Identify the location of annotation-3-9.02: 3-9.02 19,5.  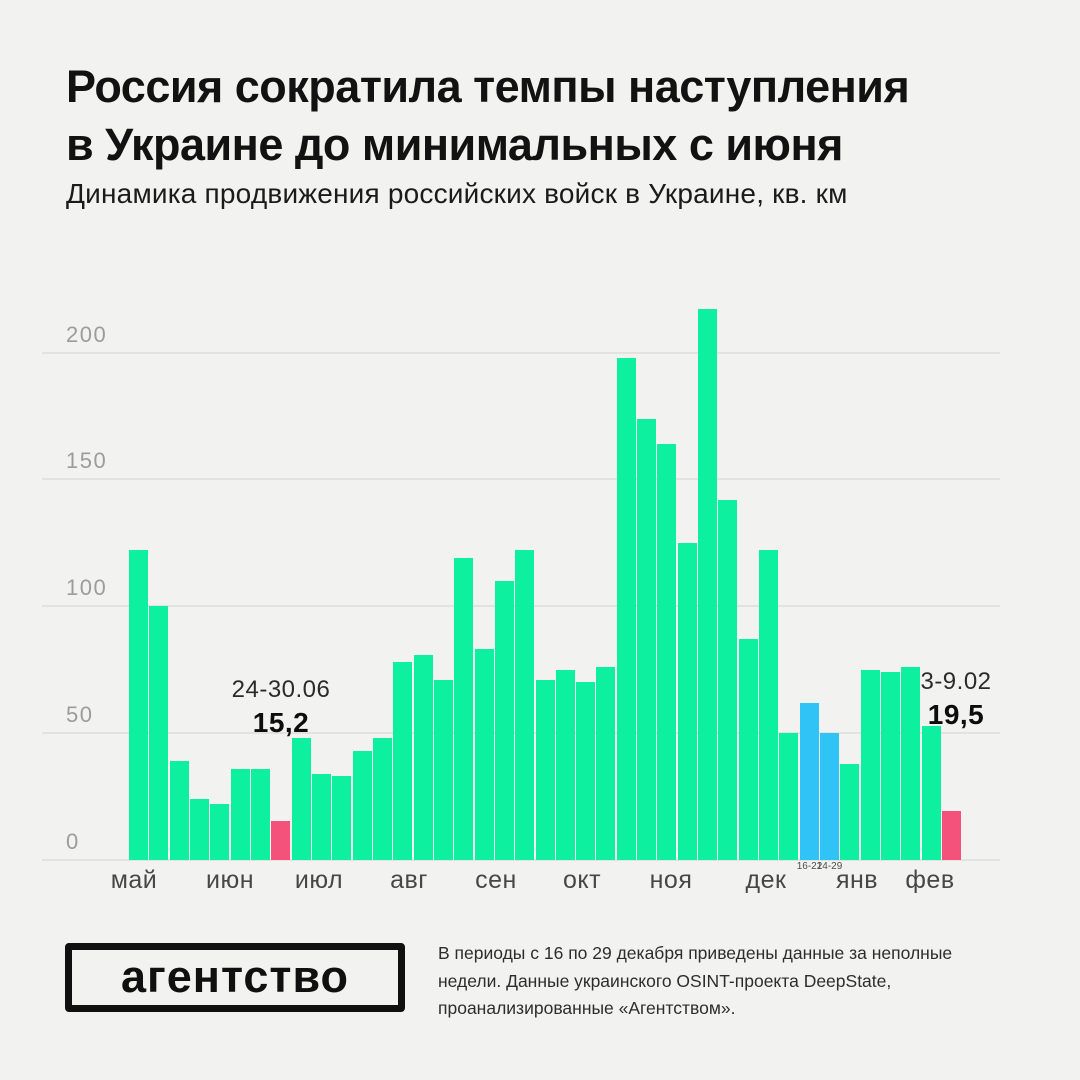
(955, 699).